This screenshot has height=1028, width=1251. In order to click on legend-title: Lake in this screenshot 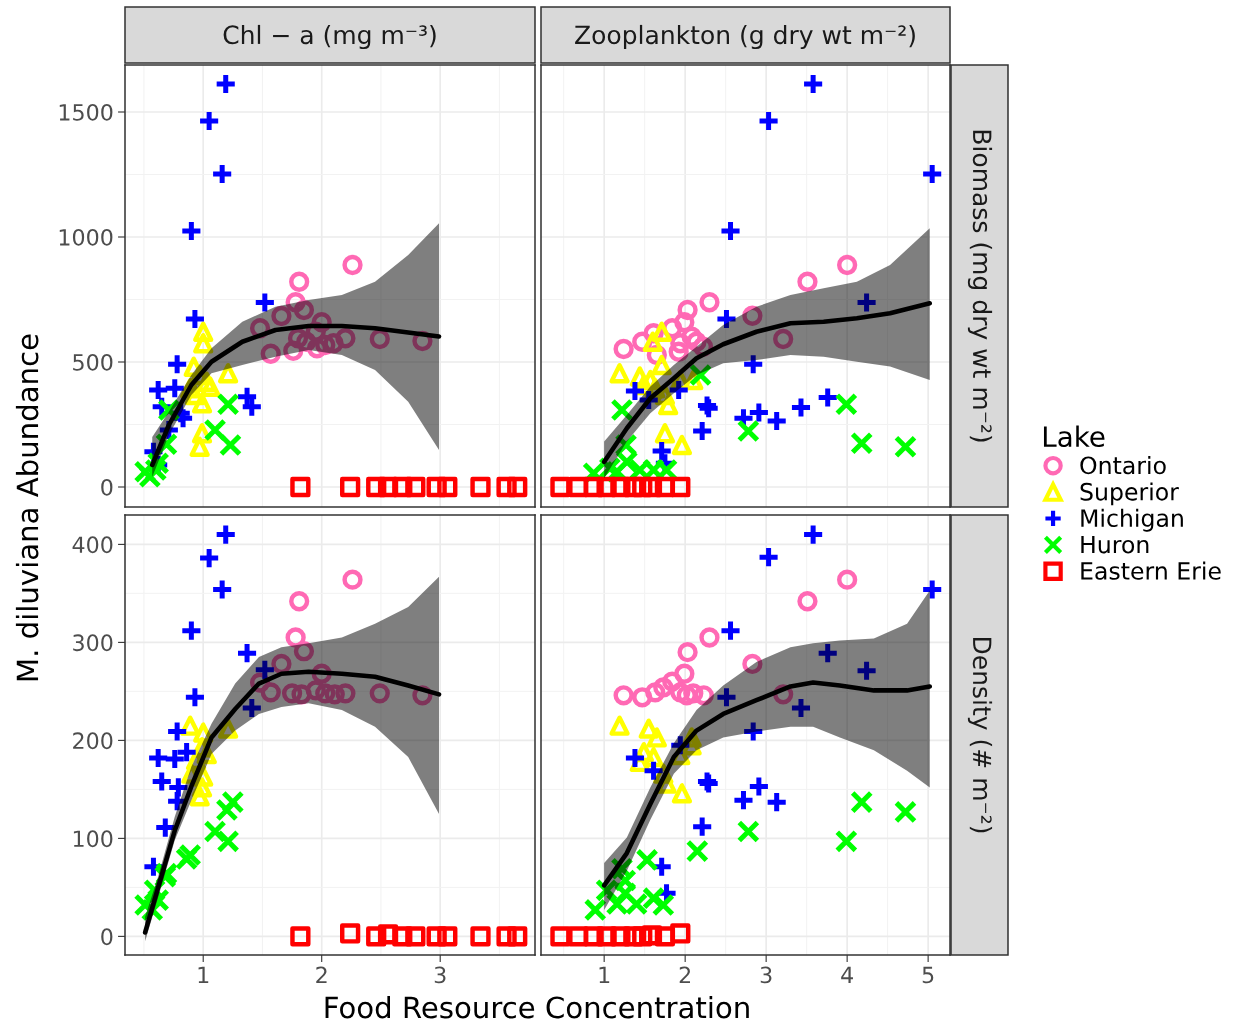, I will do `click(1074, 436)`.